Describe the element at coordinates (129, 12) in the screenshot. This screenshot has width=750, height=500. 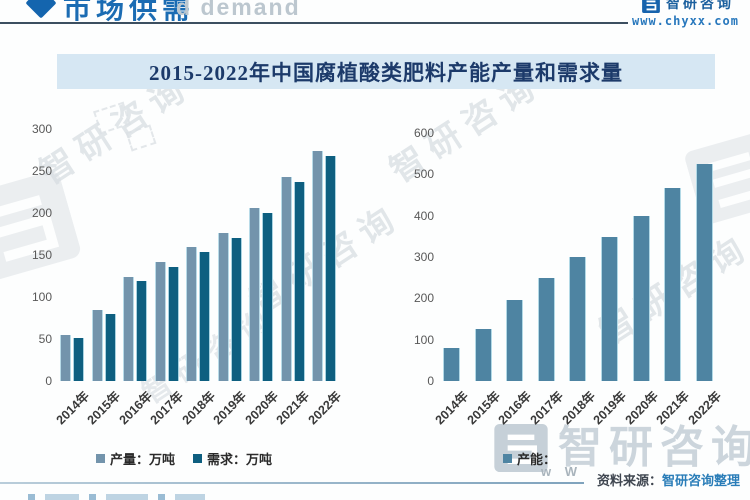
I see `section-title: 市场供需` at that location.